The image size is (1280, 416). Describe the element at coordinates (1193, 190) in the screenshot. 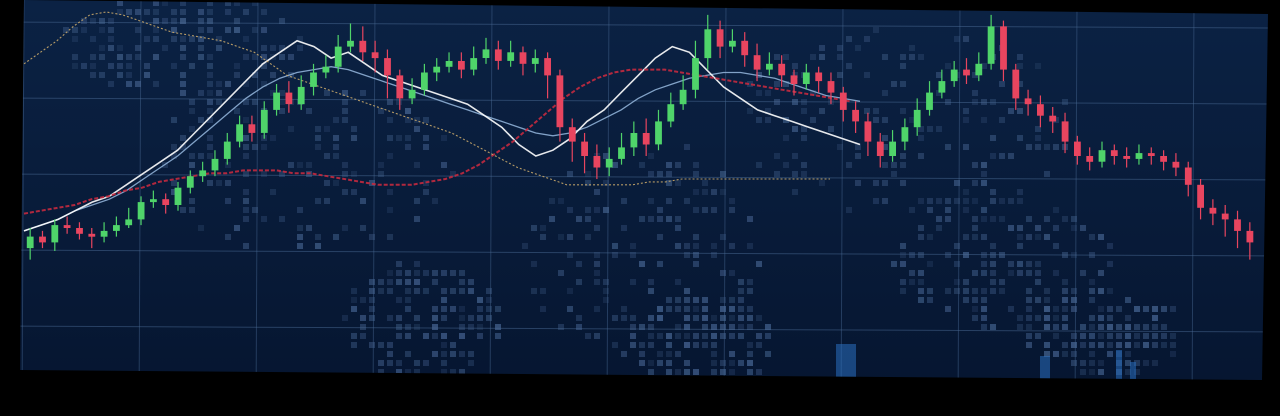

I see `grid-line-vertical` at that location.